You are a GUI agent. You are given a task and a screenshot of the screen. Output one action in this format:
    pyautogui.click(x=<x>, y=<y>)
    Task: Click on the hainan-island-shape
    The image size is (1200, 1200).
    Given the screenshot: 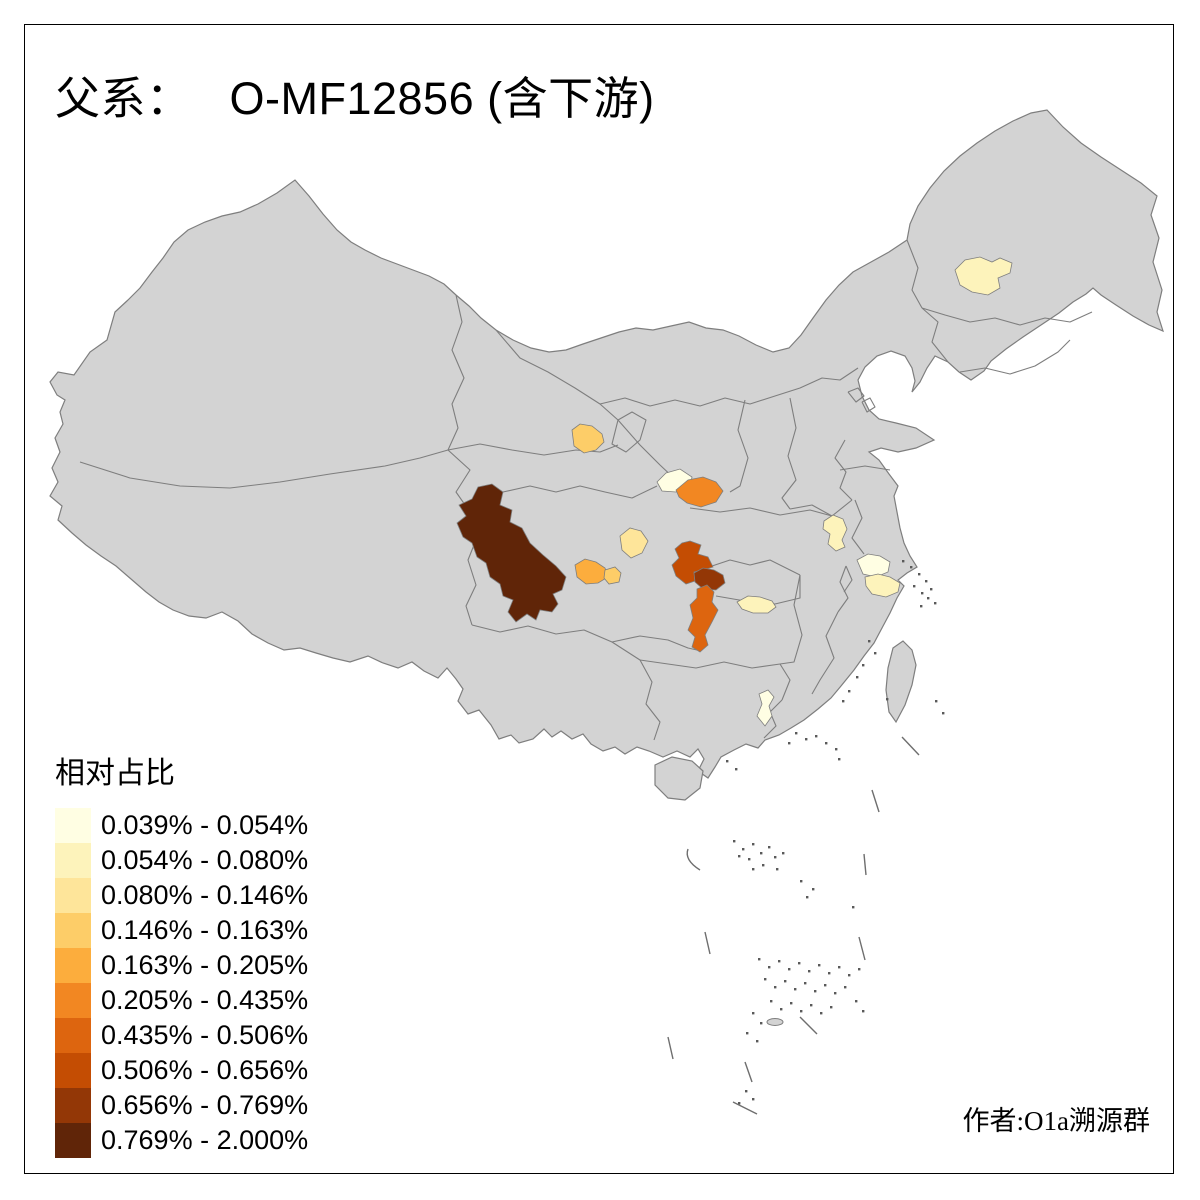 What is the action you would take?
    pyautogui.click(x=679, y=778)
    